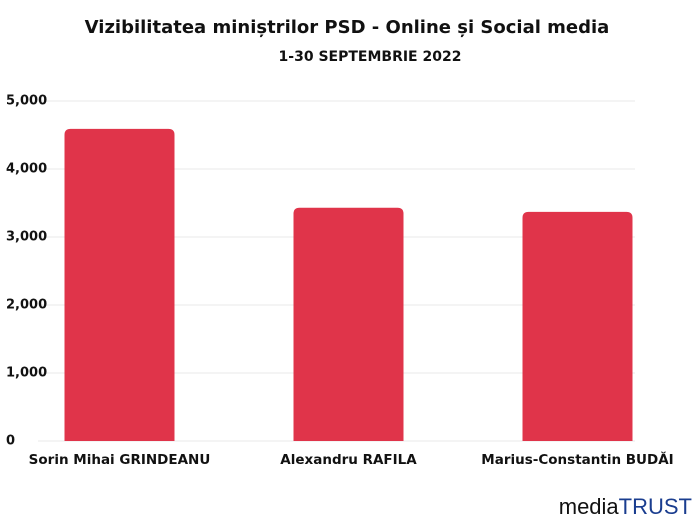  What do you see at coordinates (348, 460) in the screenshot?
I see `x-tick-label: Alexandru RAFILA` at bounding box center [348, 460].